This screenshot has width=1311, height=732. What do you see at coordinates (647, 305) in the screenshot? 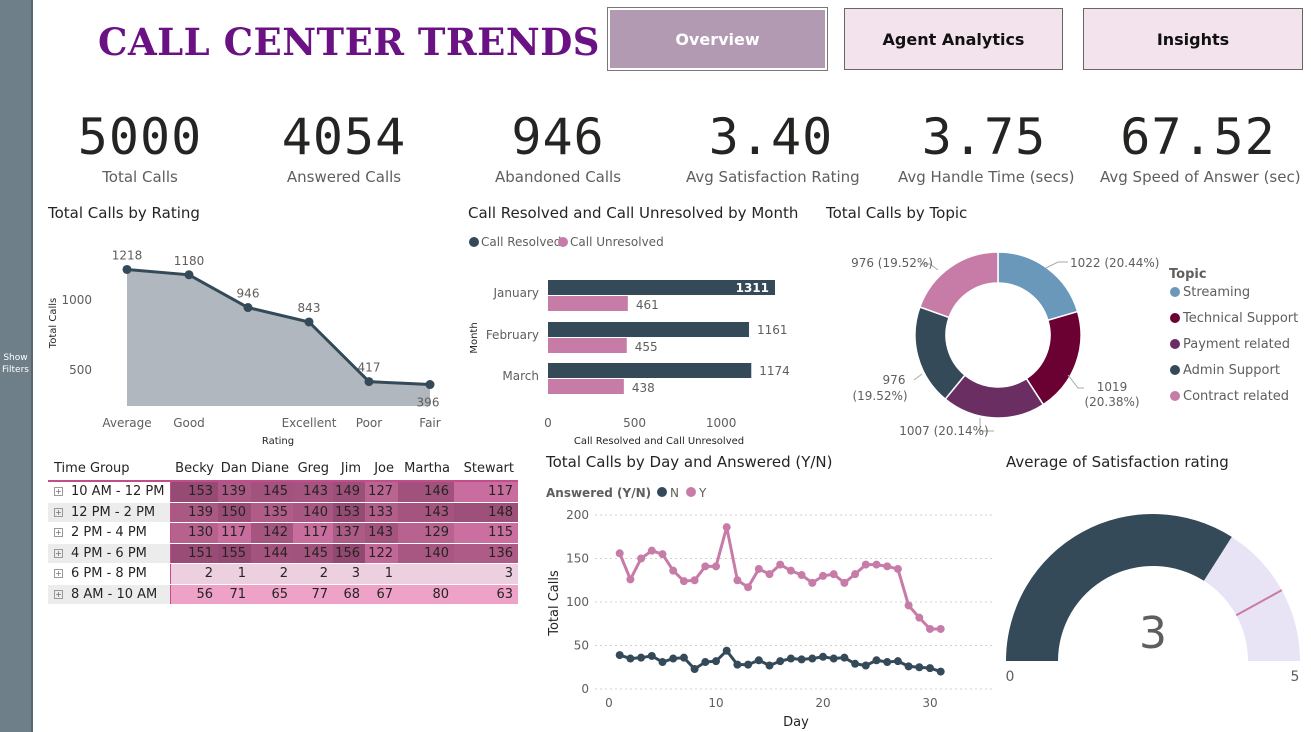
I see `unresolved-data-label: 461` at bounding box center [647, 305].